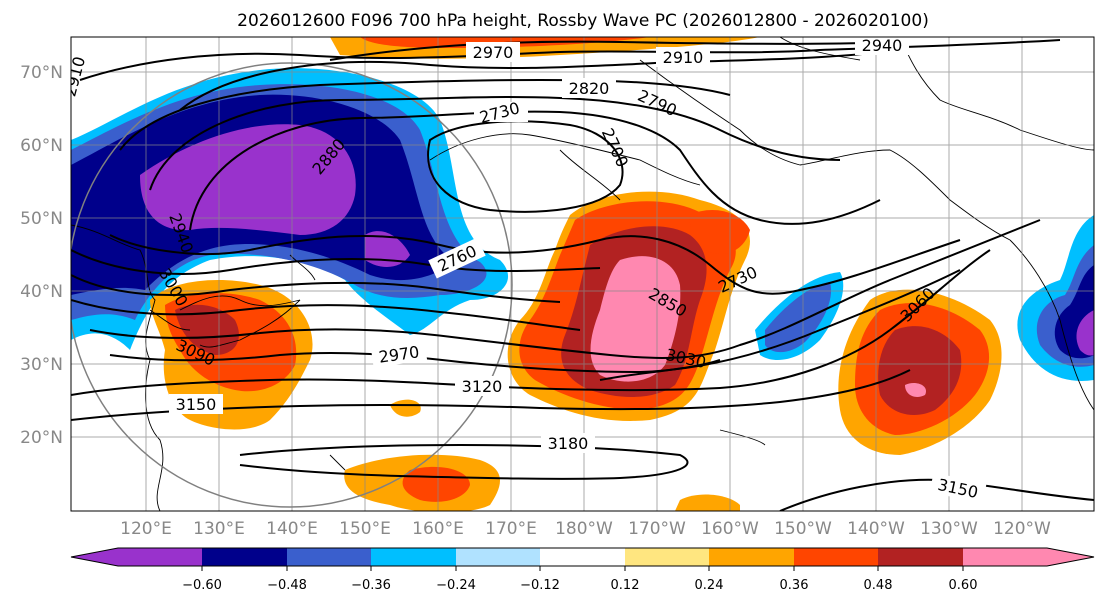 This screenshot has height=604, width=1105. Describe the element at coordinates (1070, 557) in the screenshot. I see `colorbar-extend-max` at that location.